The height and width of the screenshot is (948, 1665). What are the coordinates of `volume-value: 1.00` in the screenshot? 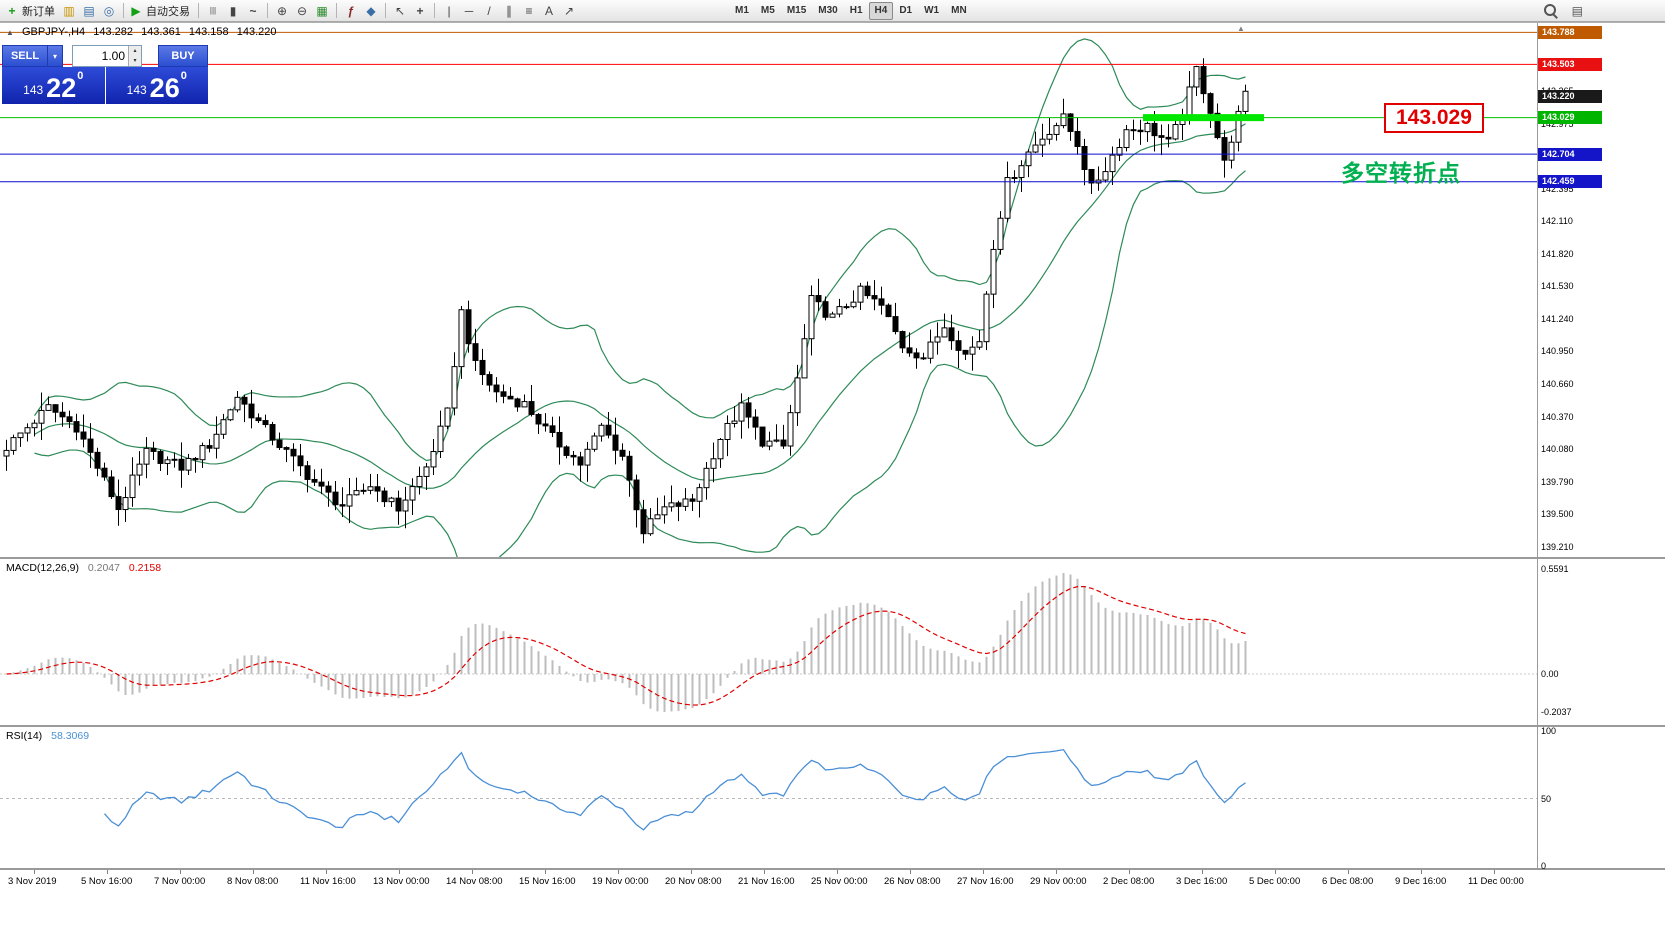 It's located at (113, 56).